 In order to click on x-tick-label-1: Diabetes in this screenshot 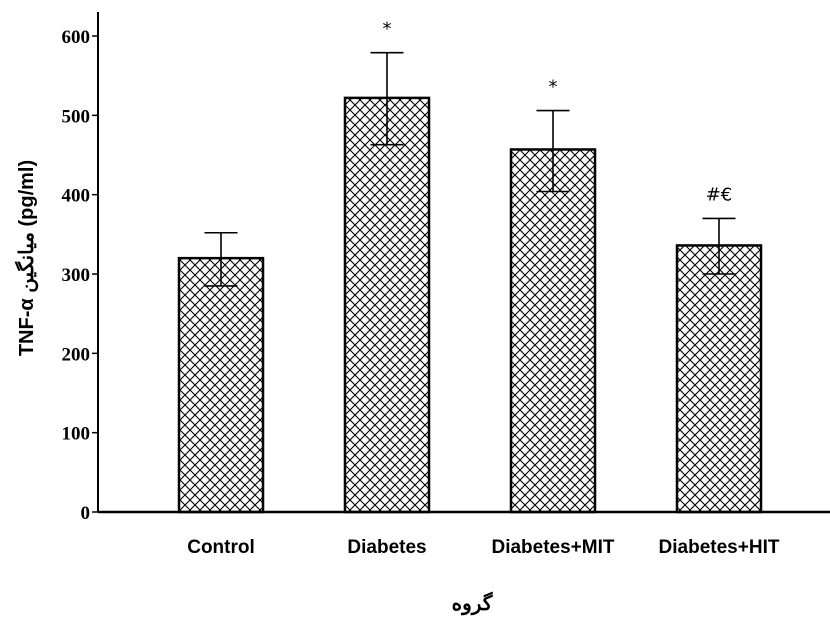, I will do `click(386, 547)`.